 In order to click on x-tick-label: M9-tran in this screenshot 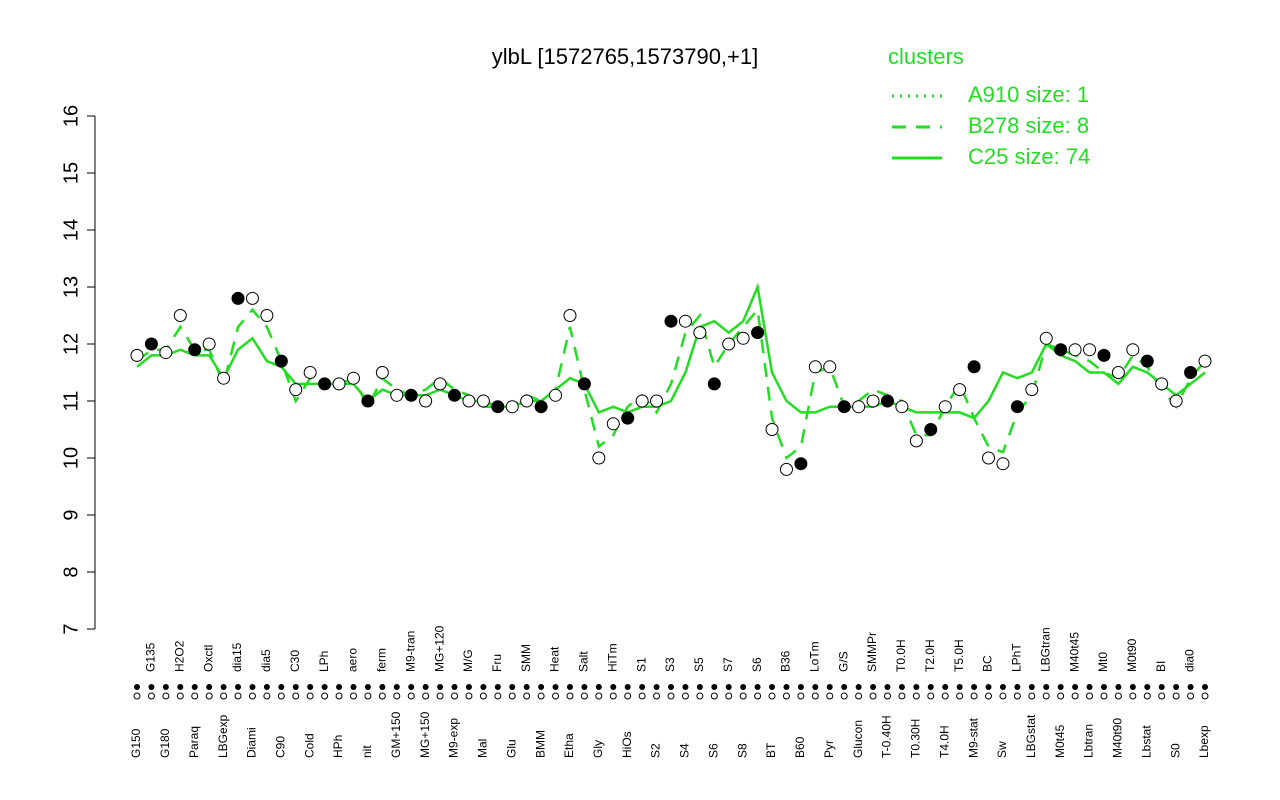, I will do `click(410, 651)`.